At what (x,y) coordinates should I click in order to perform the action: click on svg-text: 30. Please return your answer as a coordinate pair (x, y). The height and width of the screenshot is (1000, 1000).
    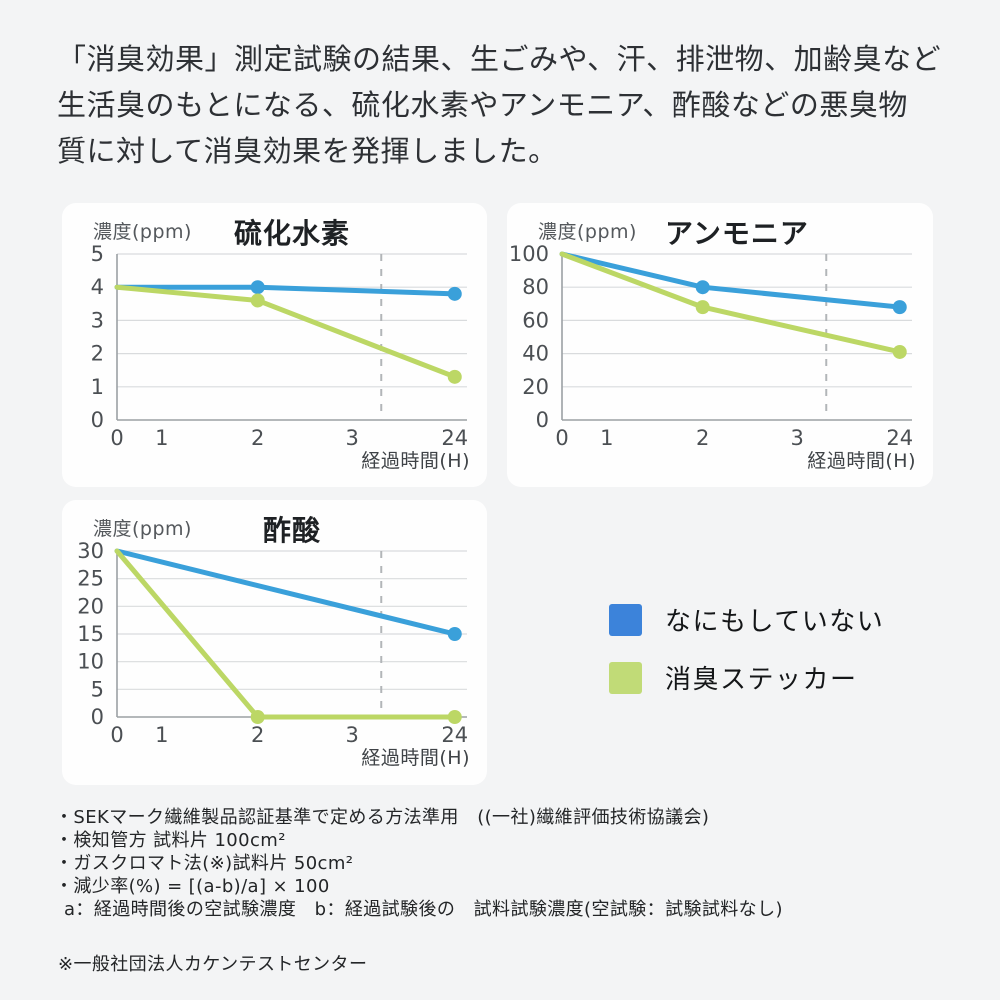
    Looking at the image, I should click on (90, 551).